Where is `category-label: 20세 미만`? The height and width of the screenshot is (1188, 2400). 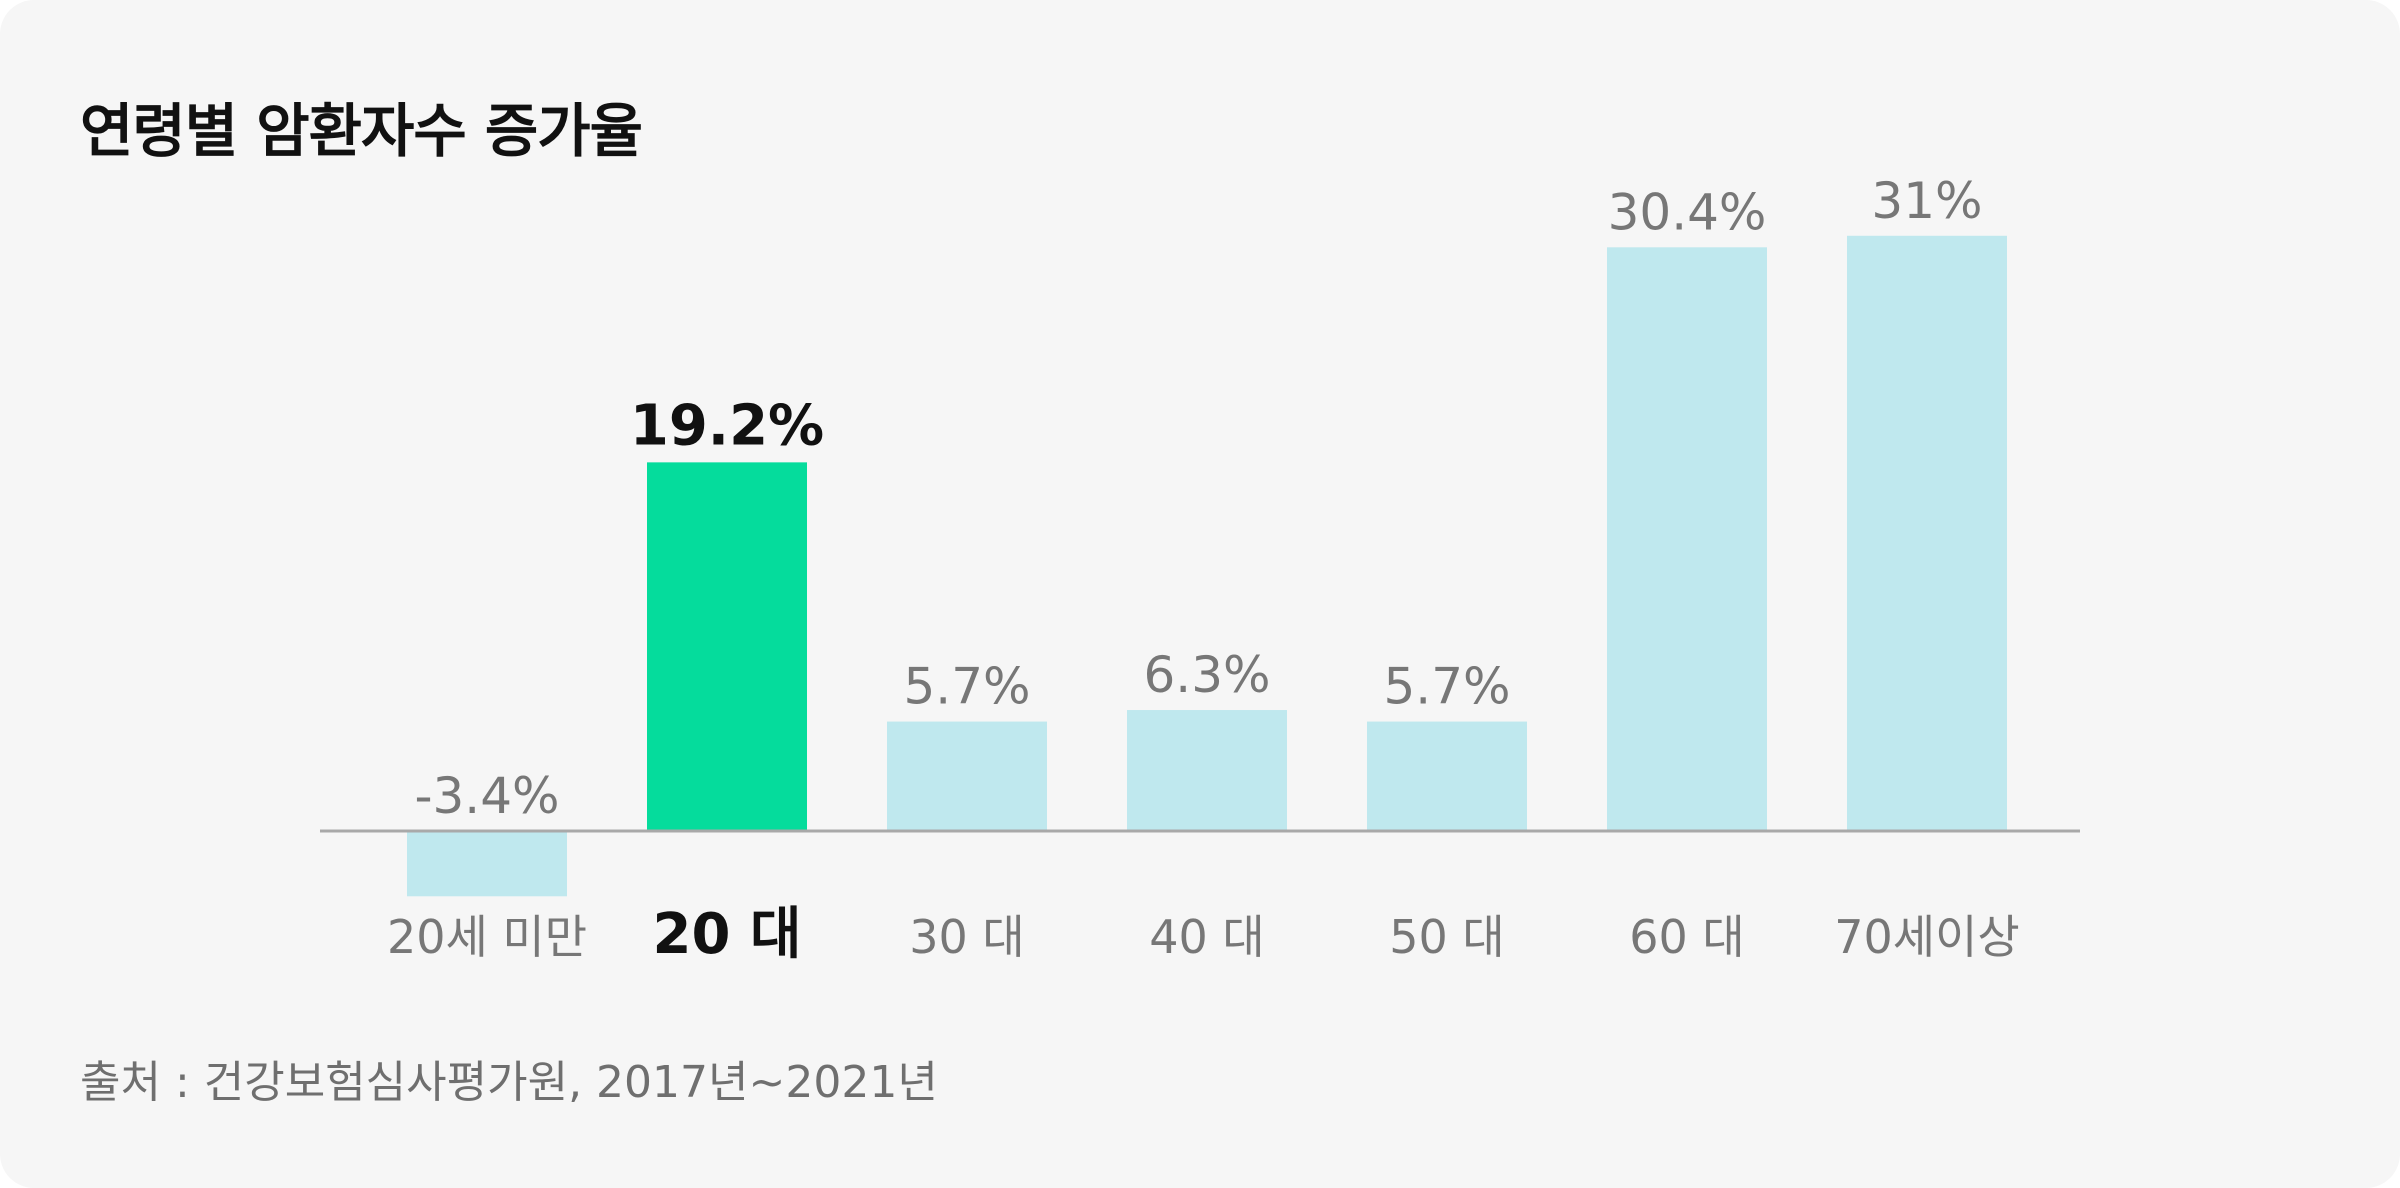 category-label: 20세 미만 is located at coordinates (487, 937).